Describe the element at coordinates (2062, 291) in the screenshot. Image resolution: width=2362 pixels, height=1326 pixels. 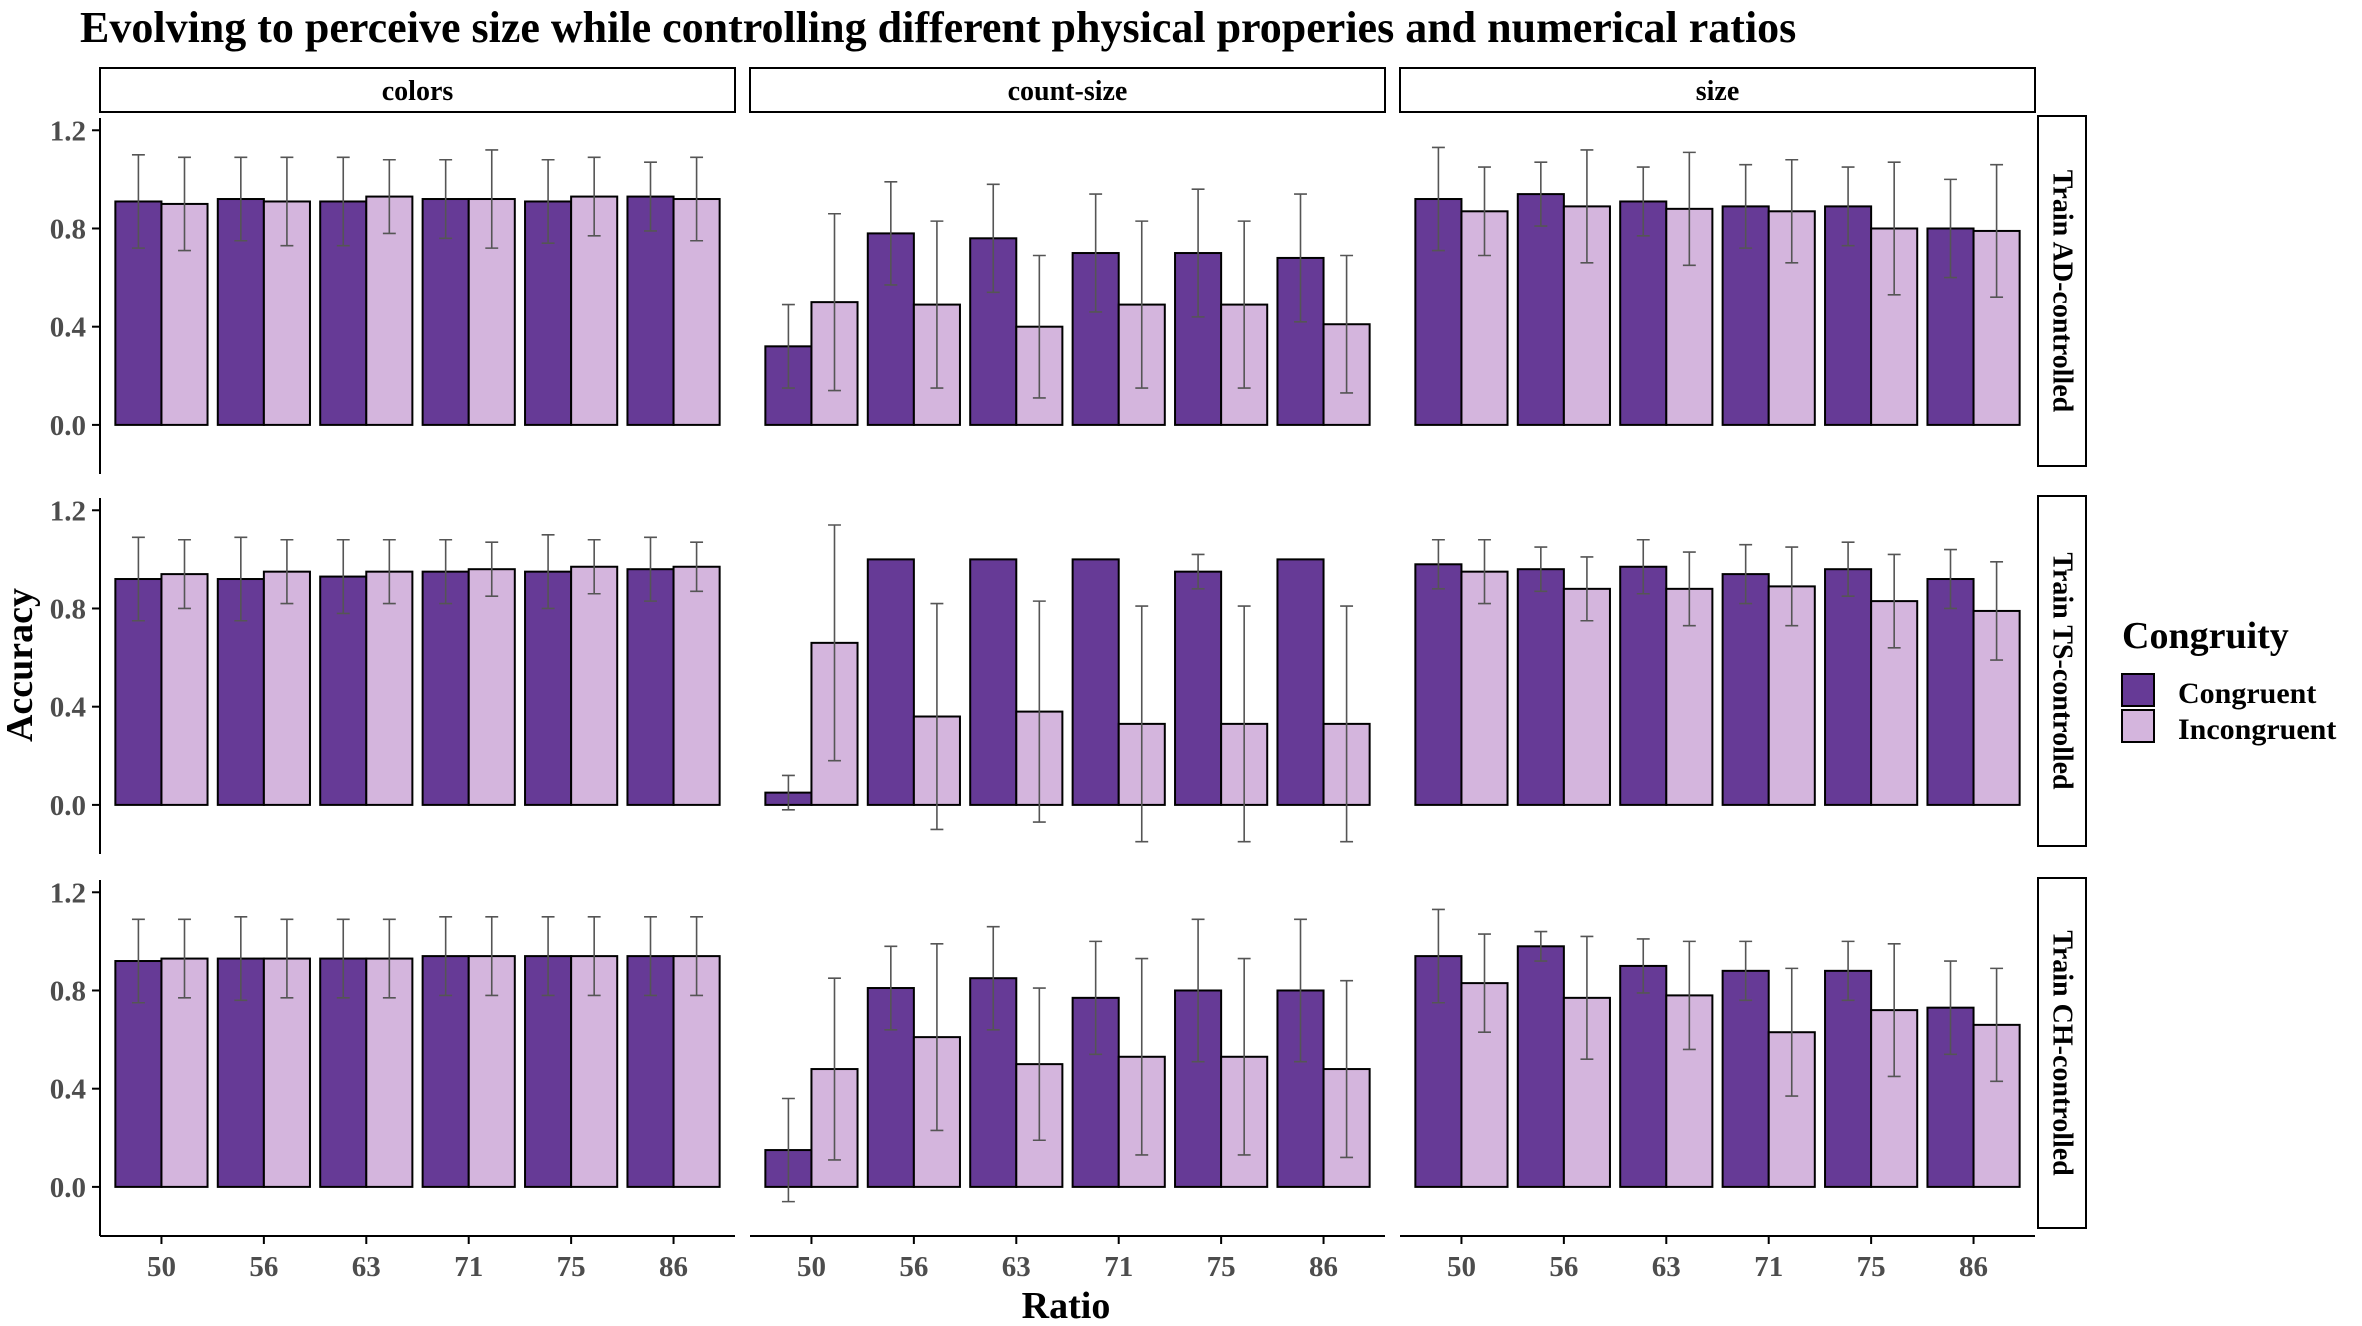
I see `facet-row-label: Train AD-controlled` at that location.